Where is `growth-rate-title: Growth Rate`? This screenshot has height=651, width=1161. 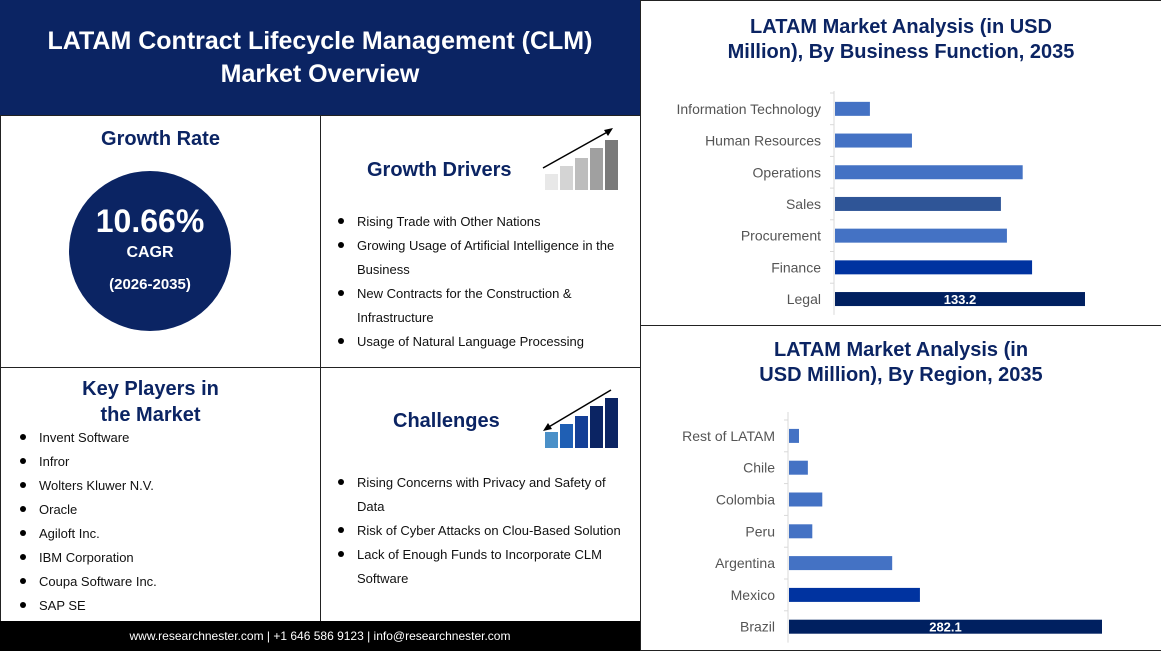
growth-rate-title: Growth Rate is located at coordinates (160, 139).